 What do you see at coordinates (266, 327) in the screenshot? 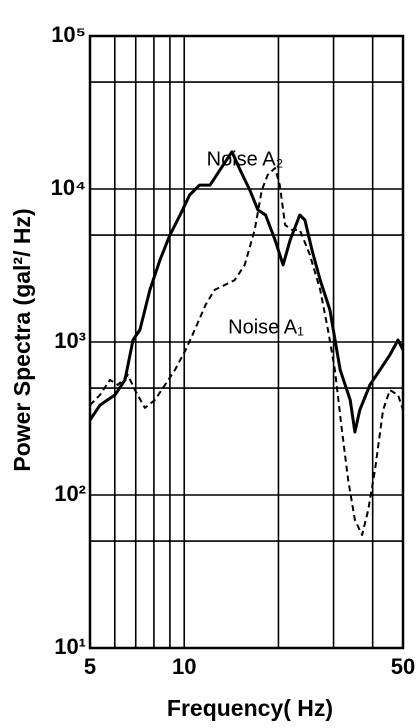
I see `series-label: Noise A₁` at bounding box center [266, 327].